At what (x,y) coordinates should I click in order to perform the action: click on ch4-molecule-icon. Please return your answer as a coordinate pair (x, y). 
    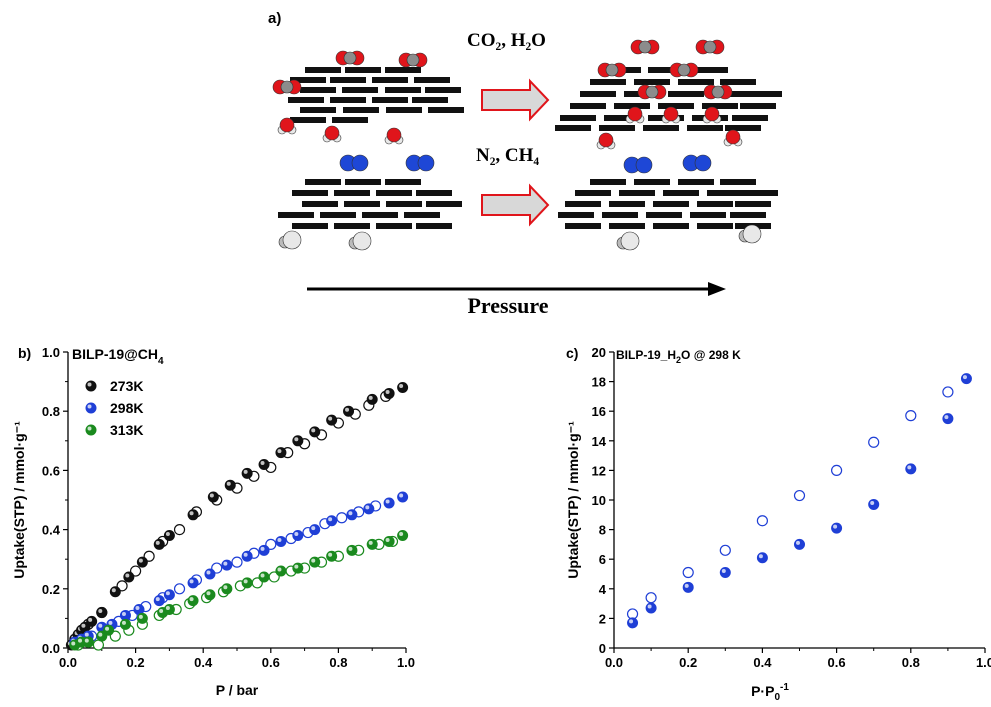
    Looking at the image, I should click on (750, 234).